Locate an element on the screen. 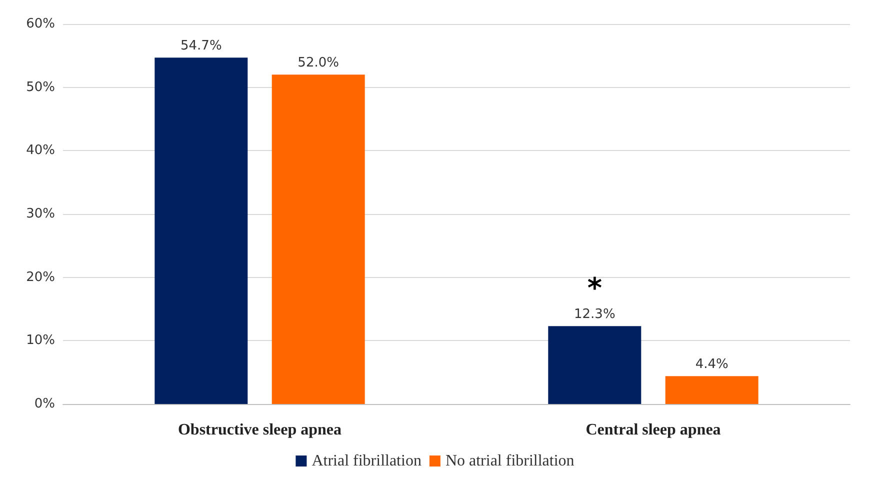  x-tick-label: Obstructive sleep apnea is located at coordinates (260, 430).